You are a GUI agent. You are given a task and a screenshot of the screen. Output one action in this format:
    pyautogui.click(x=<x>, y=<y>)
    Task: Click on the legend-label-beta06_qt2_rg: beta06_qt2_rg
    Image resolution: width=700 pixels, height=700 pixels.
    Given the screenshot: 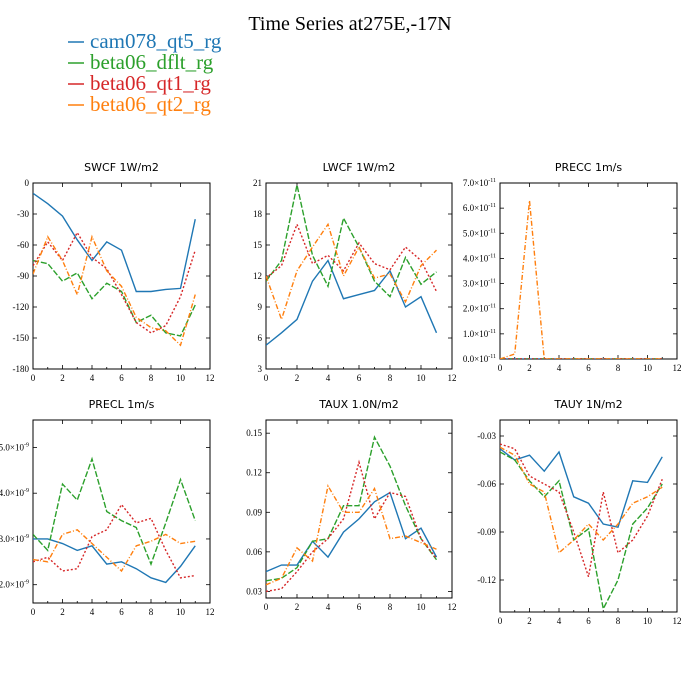 What is the action you would take?
    pyautogui.click(x=150, y=104)
    